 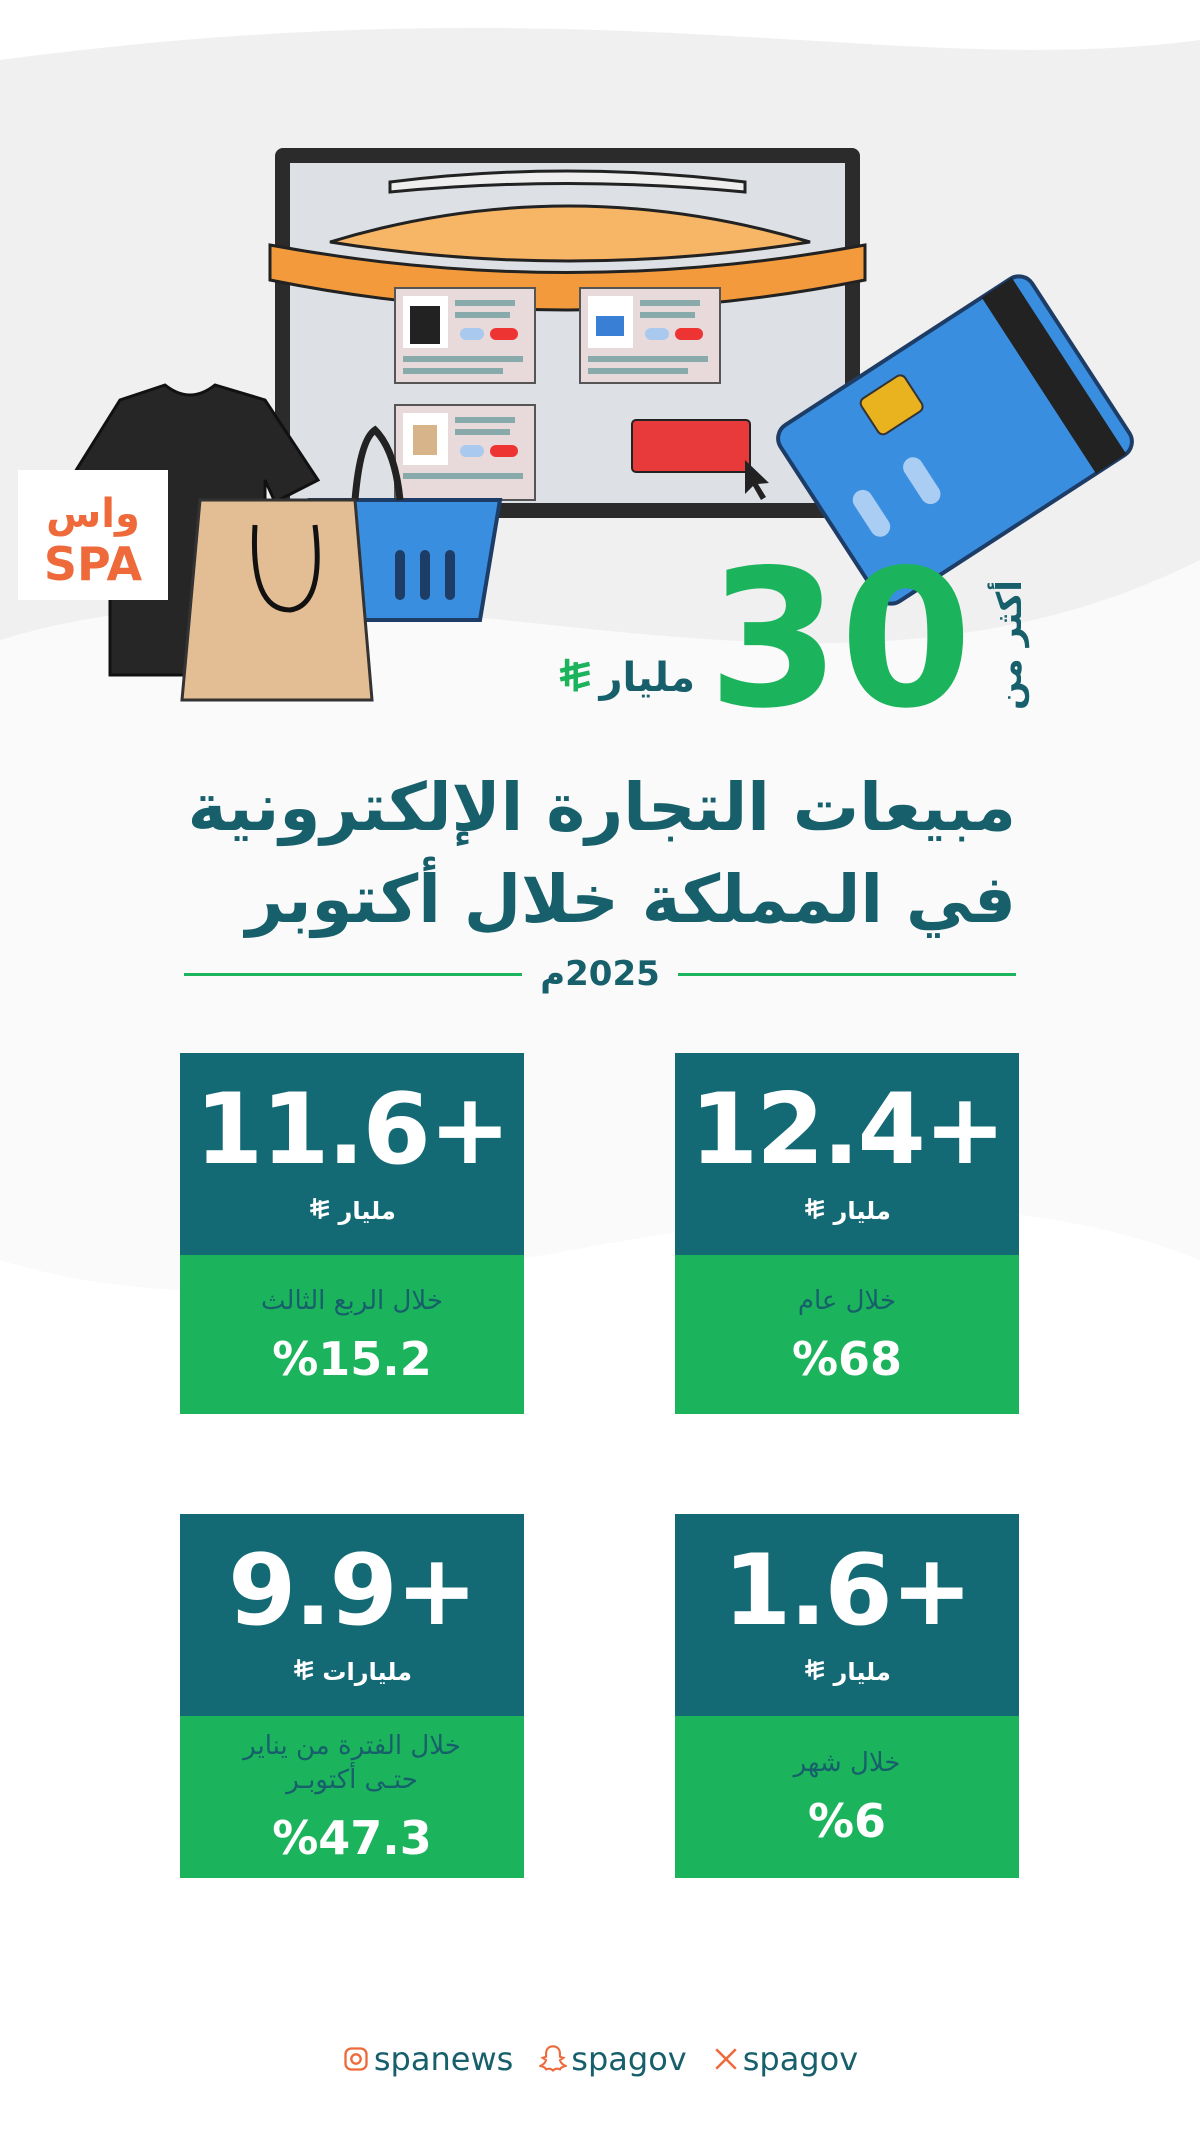 What do you see at coordinates (757, 480) in the screenshot?
I see `cursor-icon` at bounding box center [757, 480].